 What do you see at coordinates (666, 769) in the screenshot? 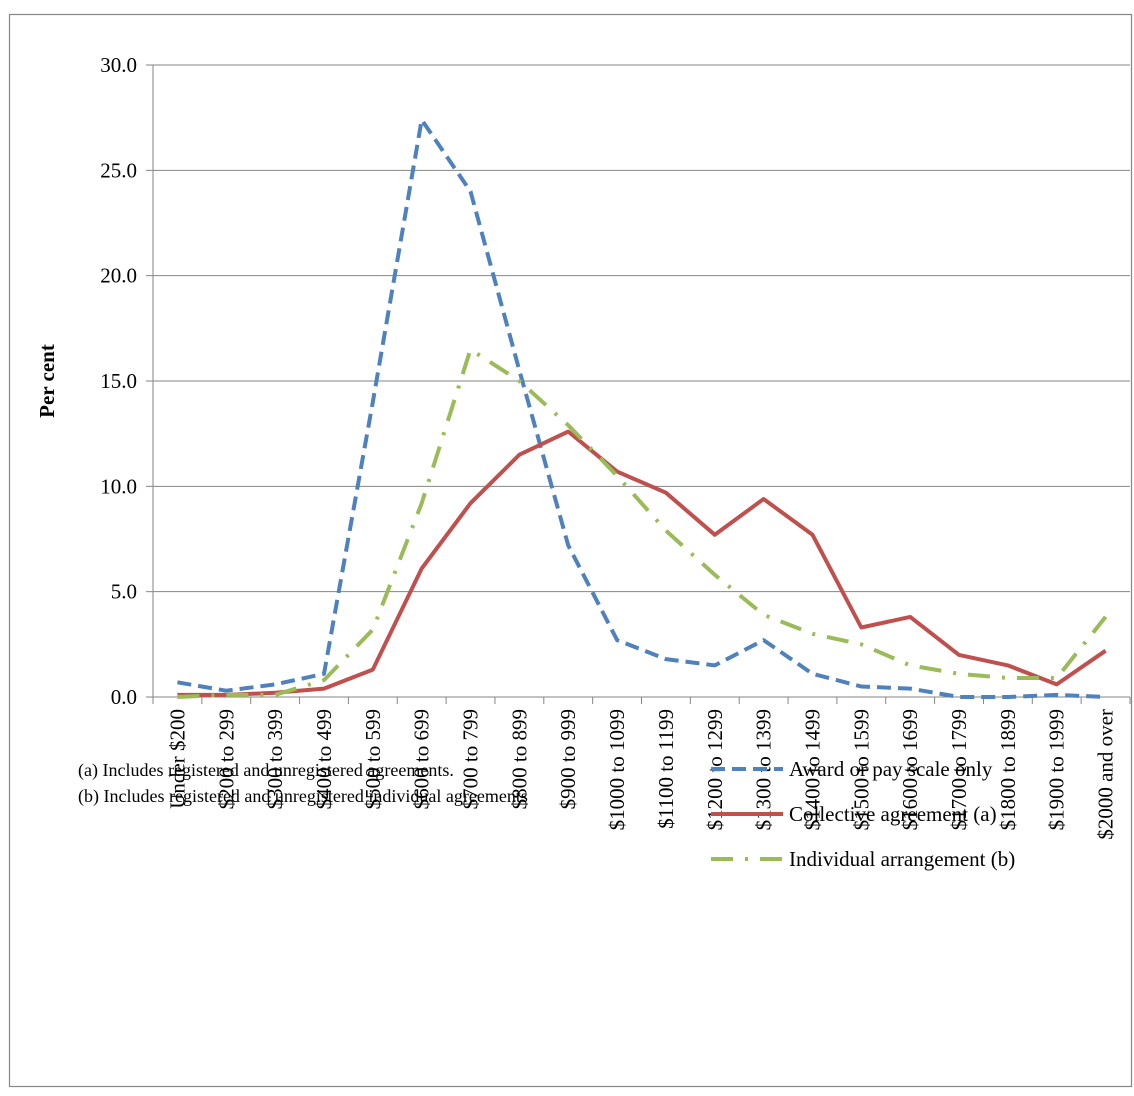
I see `x-tick-label: $1100 to 1199` at bounding box center [666, 769].